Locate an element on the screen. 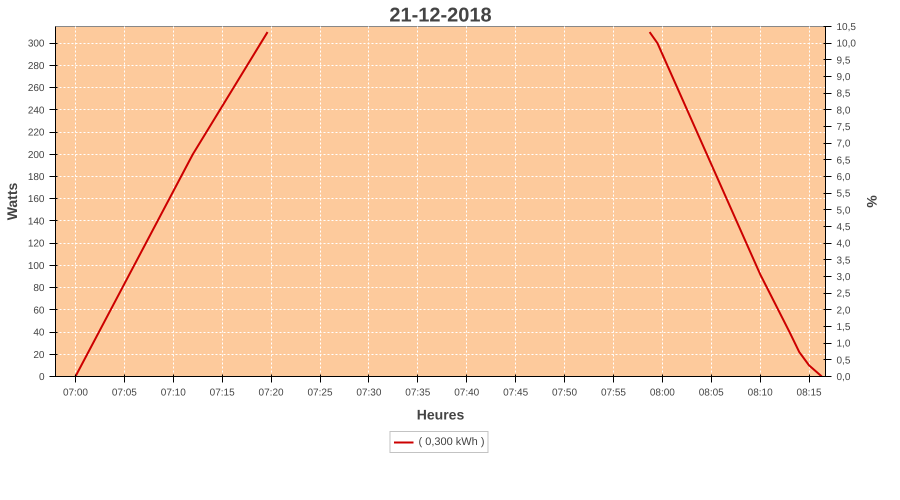 The height and width of the screenshot is (500, 900). y-tick-label: 40 is located at coordinates (39, 333).